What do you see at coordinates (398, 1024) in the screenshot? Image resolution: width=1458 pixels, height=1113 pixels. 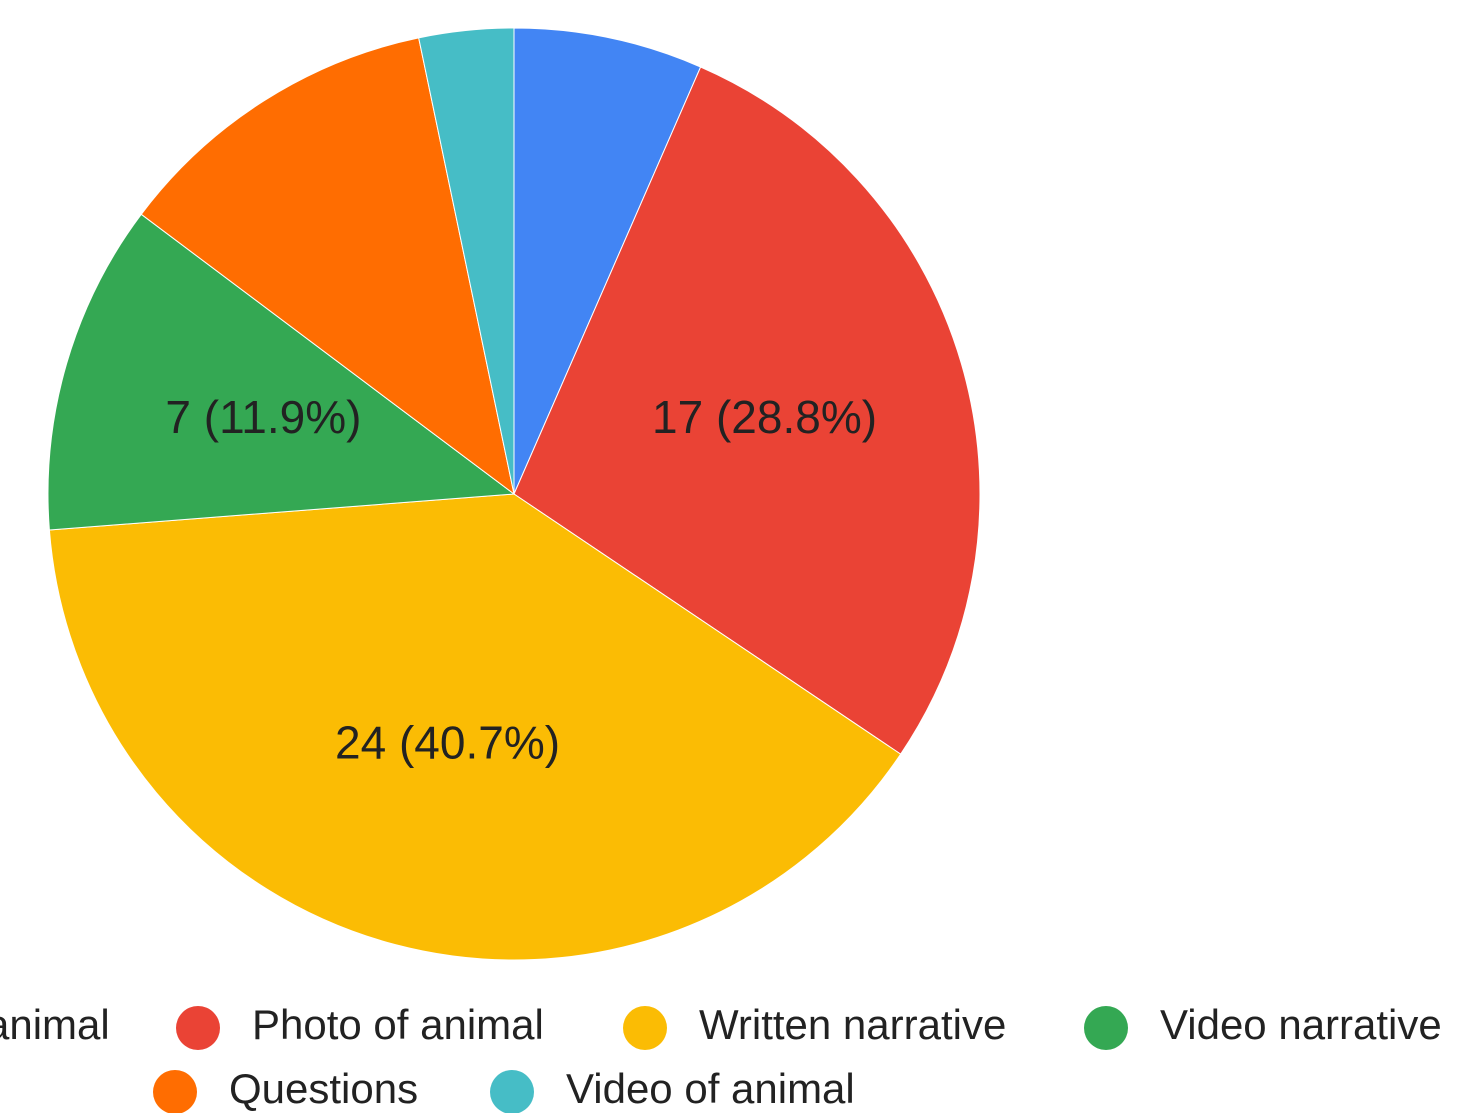 I see `legend-label-photo-of-animal: Photo of animal` at bounding box center [398, 1024].